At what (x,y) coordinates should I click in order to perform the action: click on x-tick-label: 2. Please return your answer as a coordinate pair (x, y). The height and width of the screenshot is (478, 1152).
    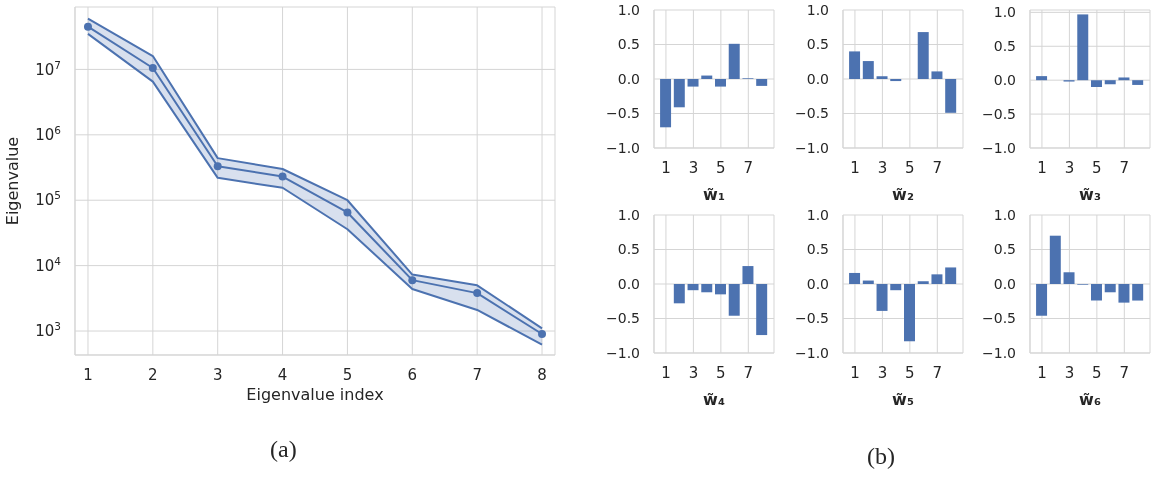
    Looking at the image, I should click on (153, 374).